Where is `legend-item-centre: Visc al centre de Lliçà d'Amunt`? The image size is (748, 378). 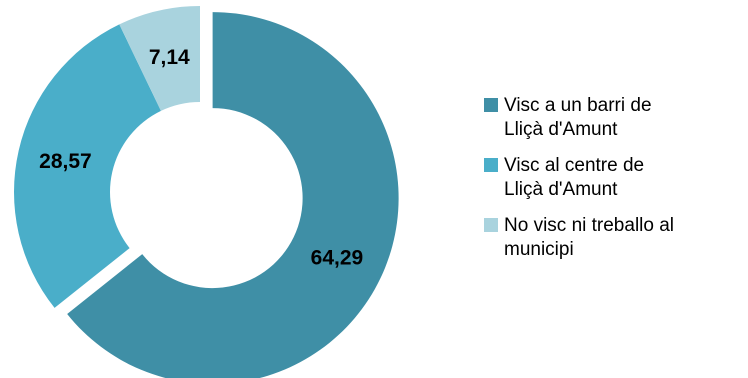
legend-item-centre: Visc al centre de Lliçà d'Amunt is located at coordinates (615, 178).